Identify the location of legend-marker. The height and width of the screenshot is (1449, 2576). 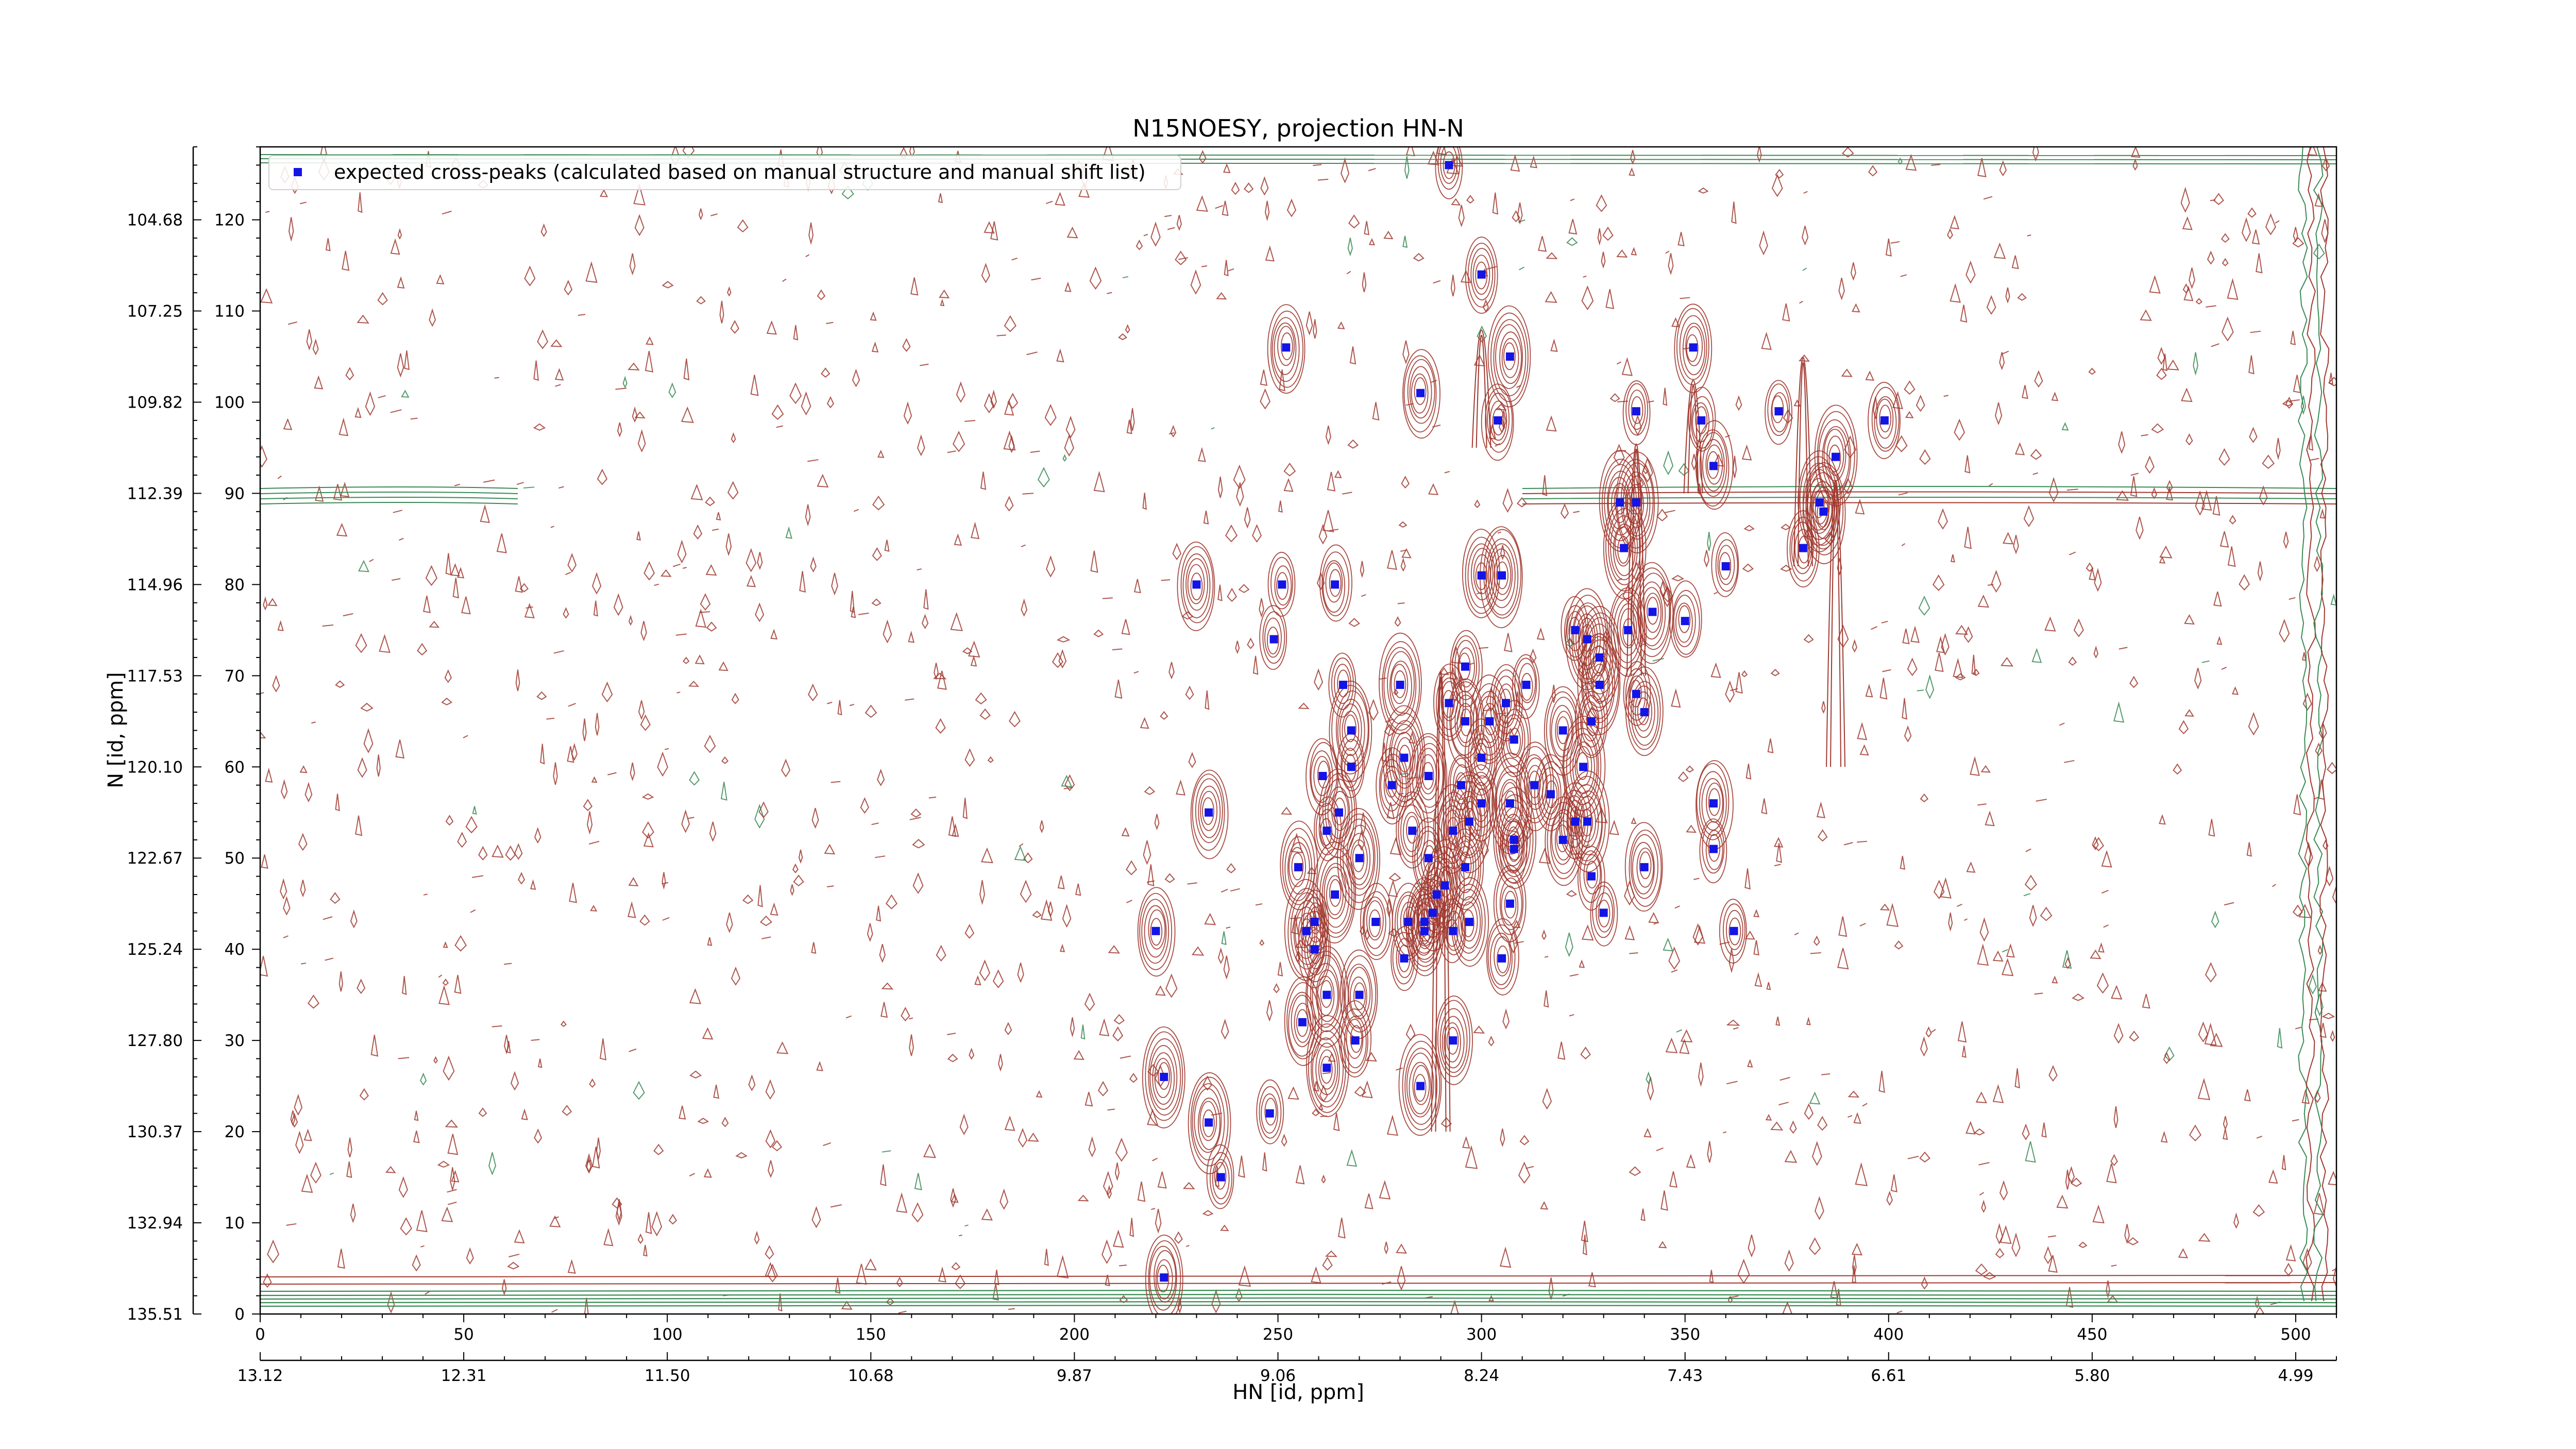
(298, 172).